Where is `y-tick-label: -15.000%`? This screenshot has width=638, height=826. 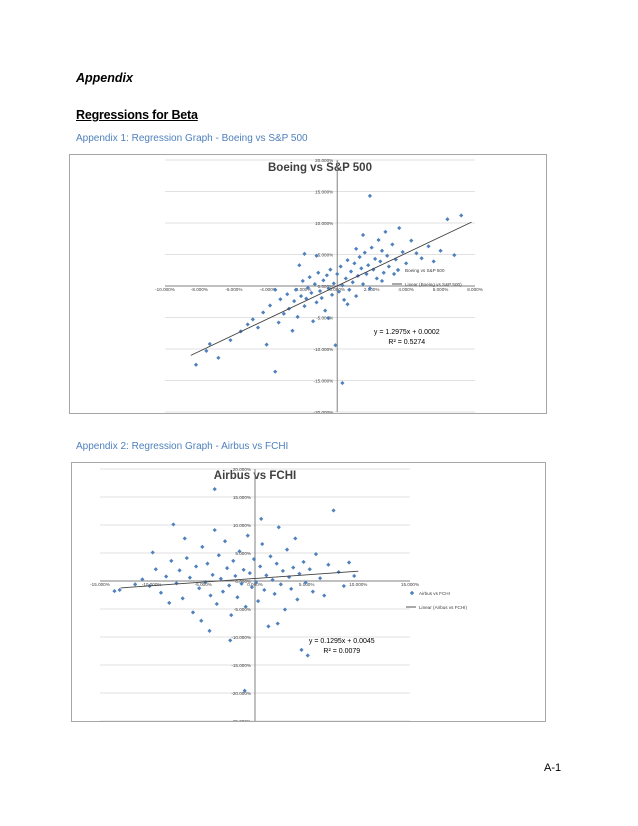 y-tick-label: -15.000% is located at coordinates (324, 381).